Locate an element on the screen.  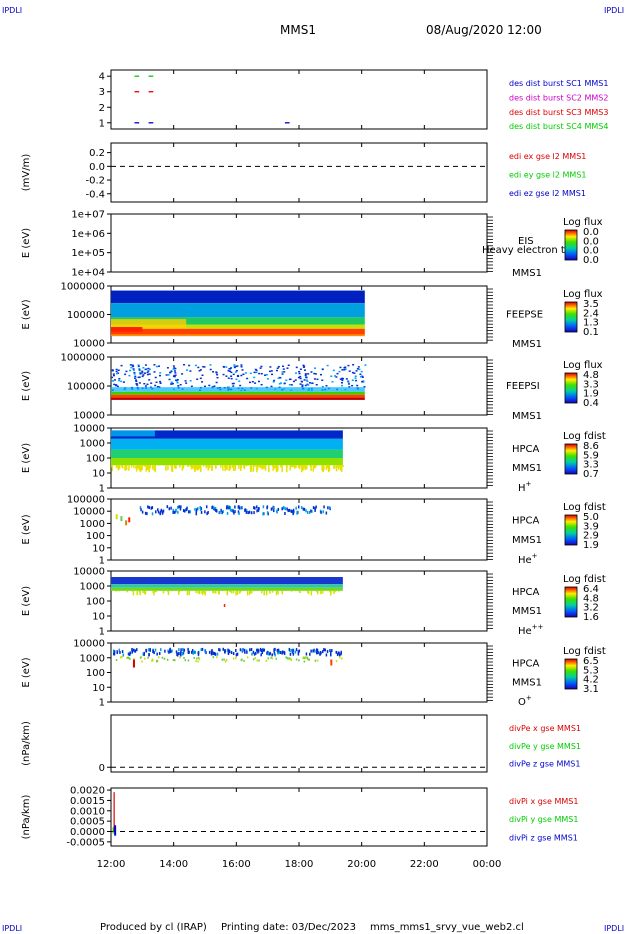
species-label: O+ is located at coordinates (525, 701).